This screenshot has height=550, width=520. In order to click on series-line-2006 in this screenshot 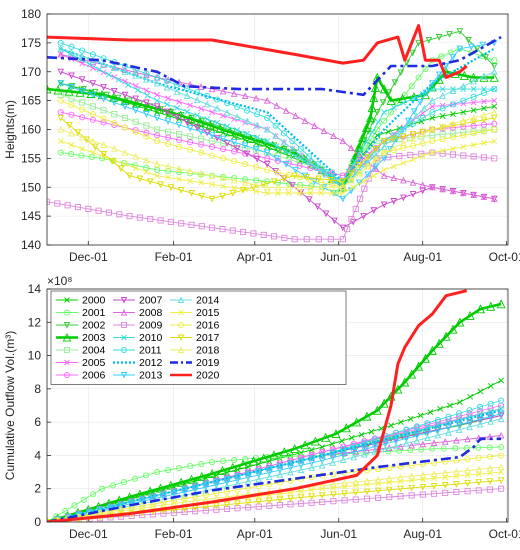, I will do `click(277, 144)`.